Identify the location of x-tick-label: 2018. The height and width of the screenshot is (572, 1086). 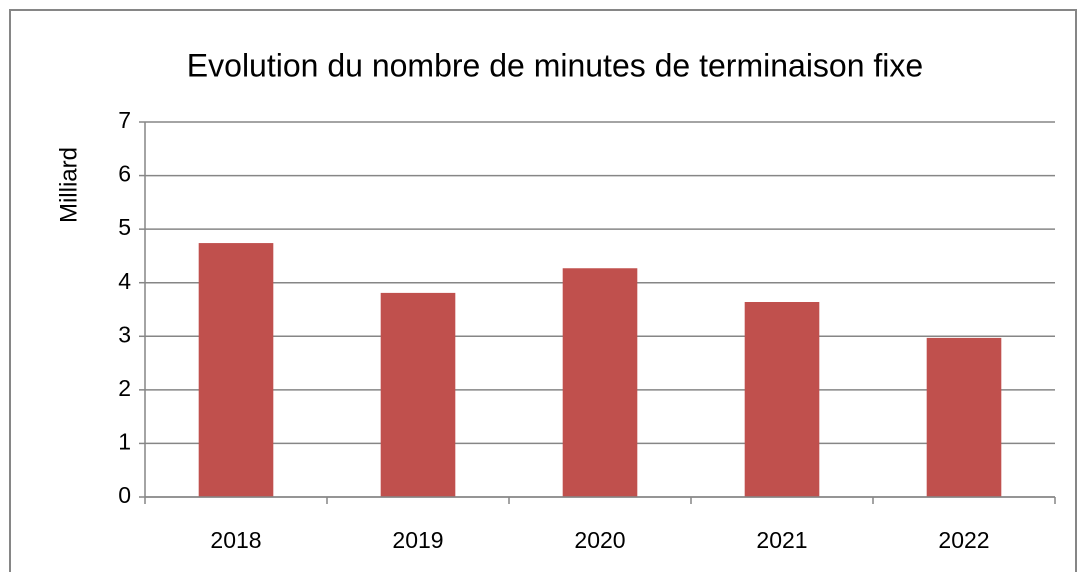
(235, 540).